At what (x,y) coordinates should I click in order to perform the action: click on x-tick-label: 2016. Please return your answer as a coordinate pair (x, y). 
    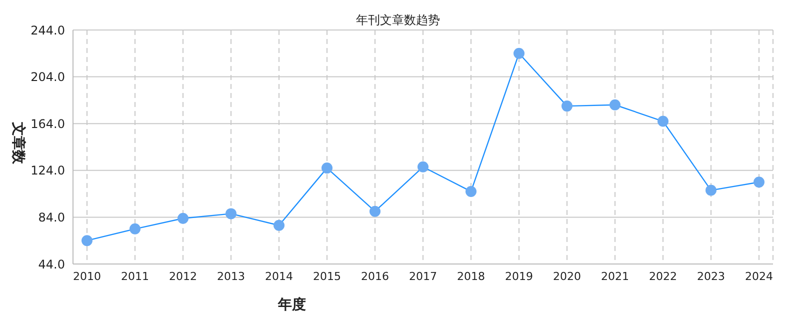
    Looking at the image, I should click on (375, 276).